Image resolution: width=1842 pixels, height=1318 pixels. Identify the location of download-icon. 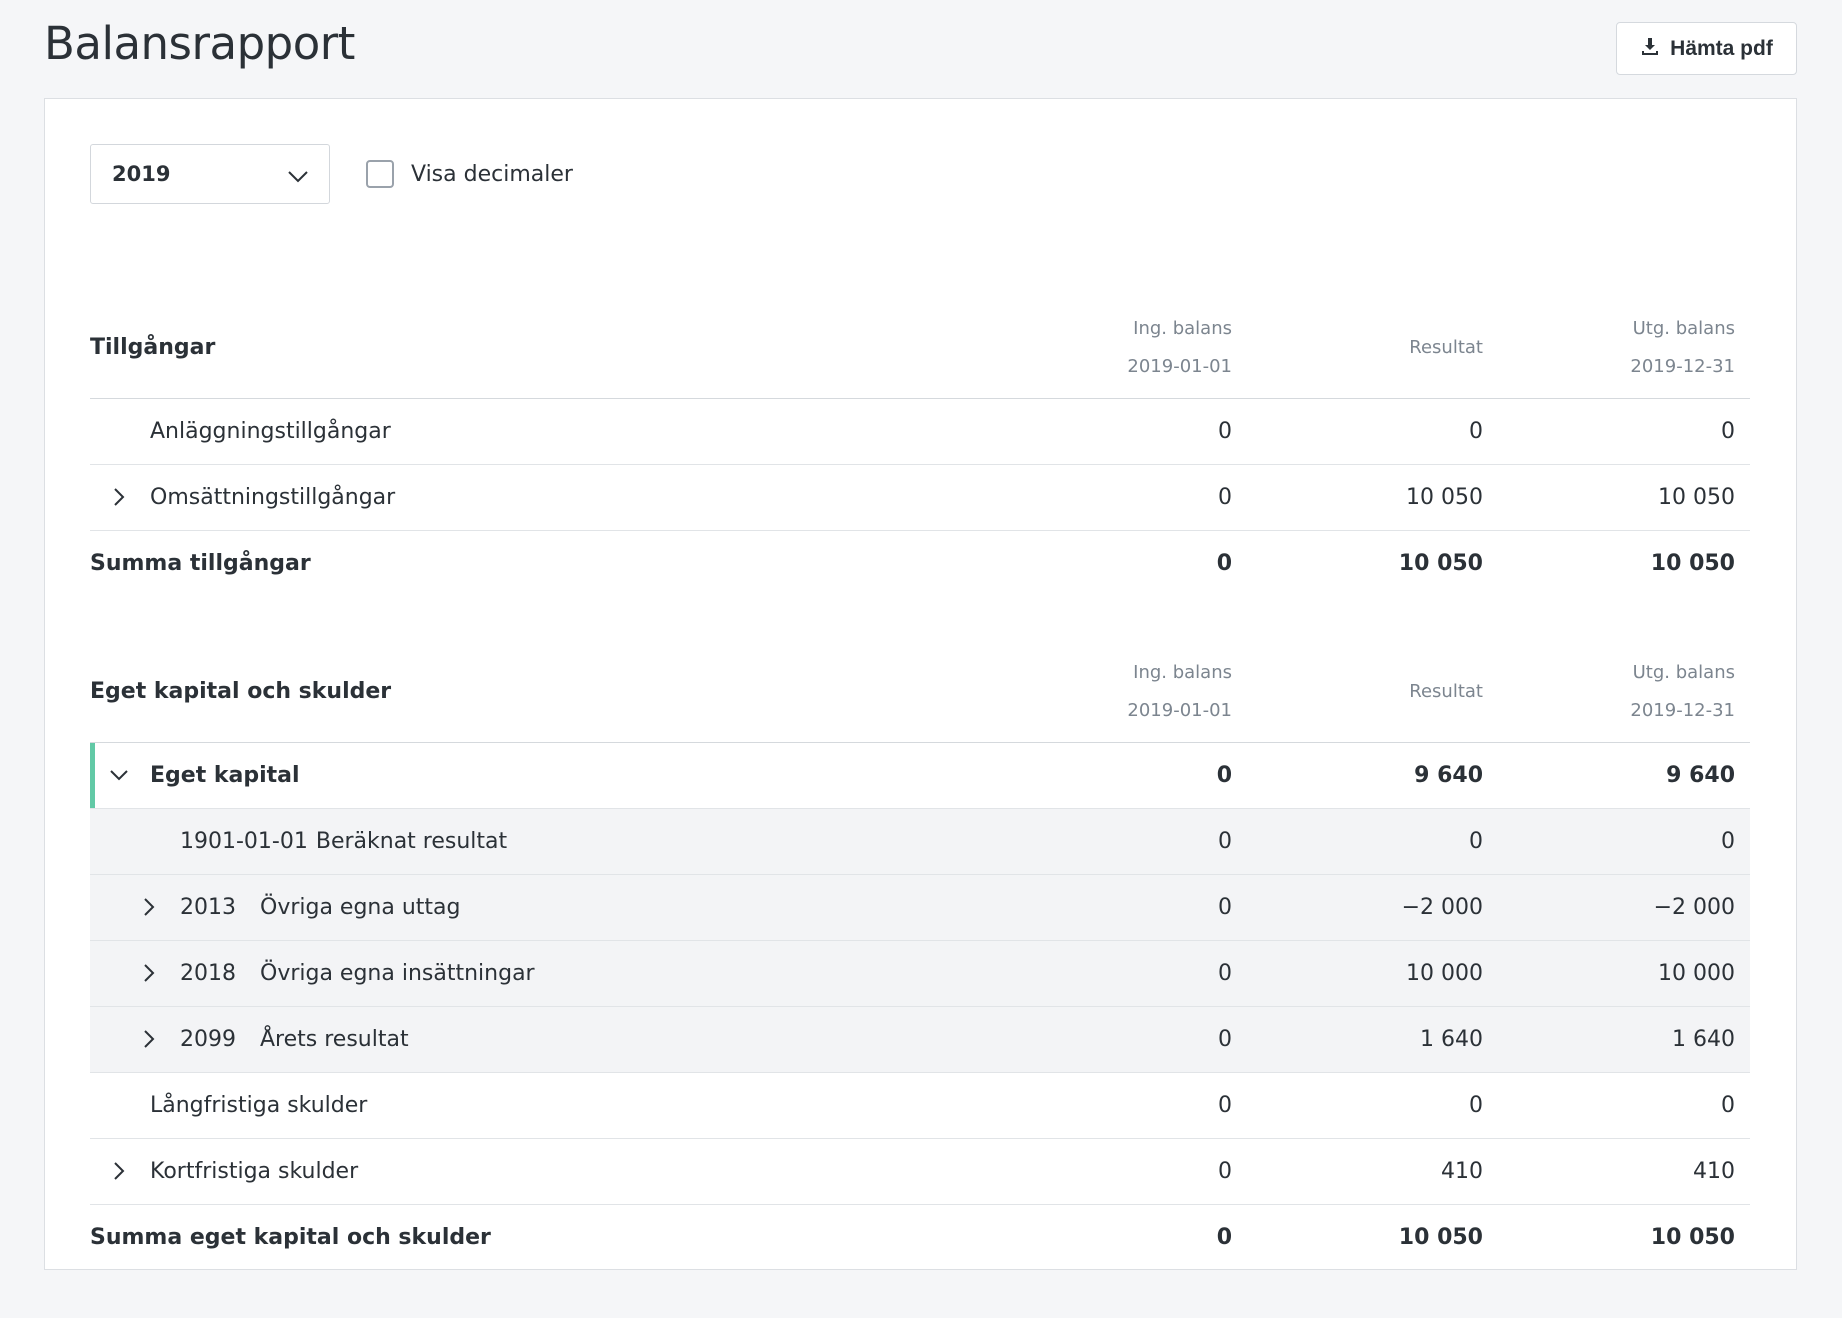
(1650, 49).